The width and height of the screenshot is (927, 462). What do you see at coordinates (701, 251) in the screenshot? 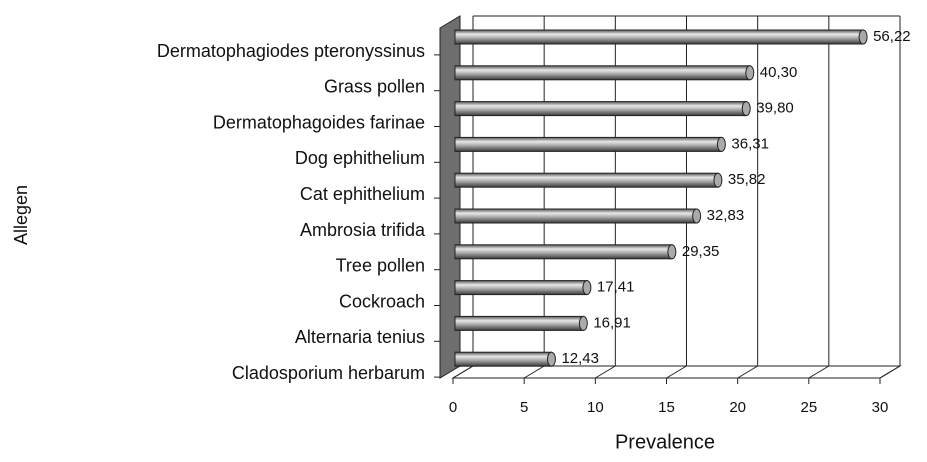
I see `data-label: 29,35` at bounding box center [701, 251].